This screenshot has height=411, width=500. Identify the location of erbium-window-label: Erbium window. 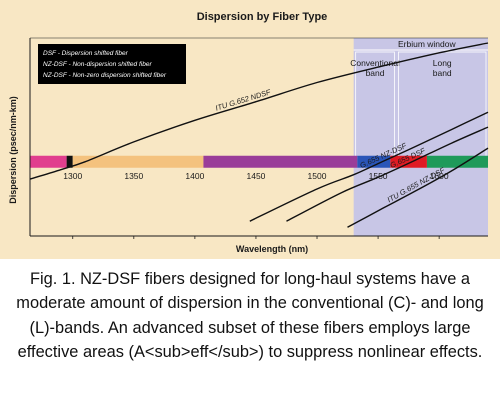
(427, 44).